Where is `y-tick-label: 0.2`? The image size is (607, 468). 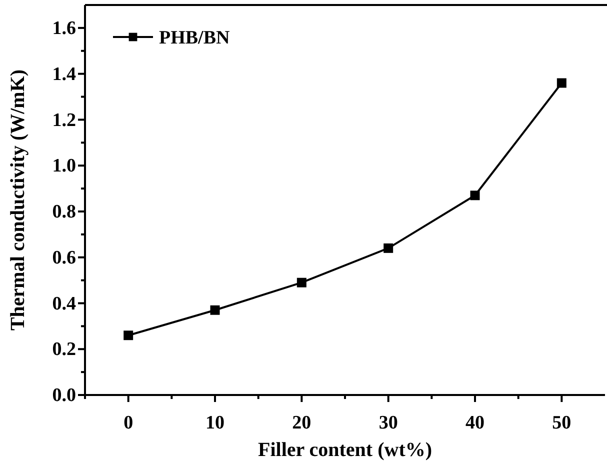 y-tick-label: 0.2 is located at coordinates (64, 349).